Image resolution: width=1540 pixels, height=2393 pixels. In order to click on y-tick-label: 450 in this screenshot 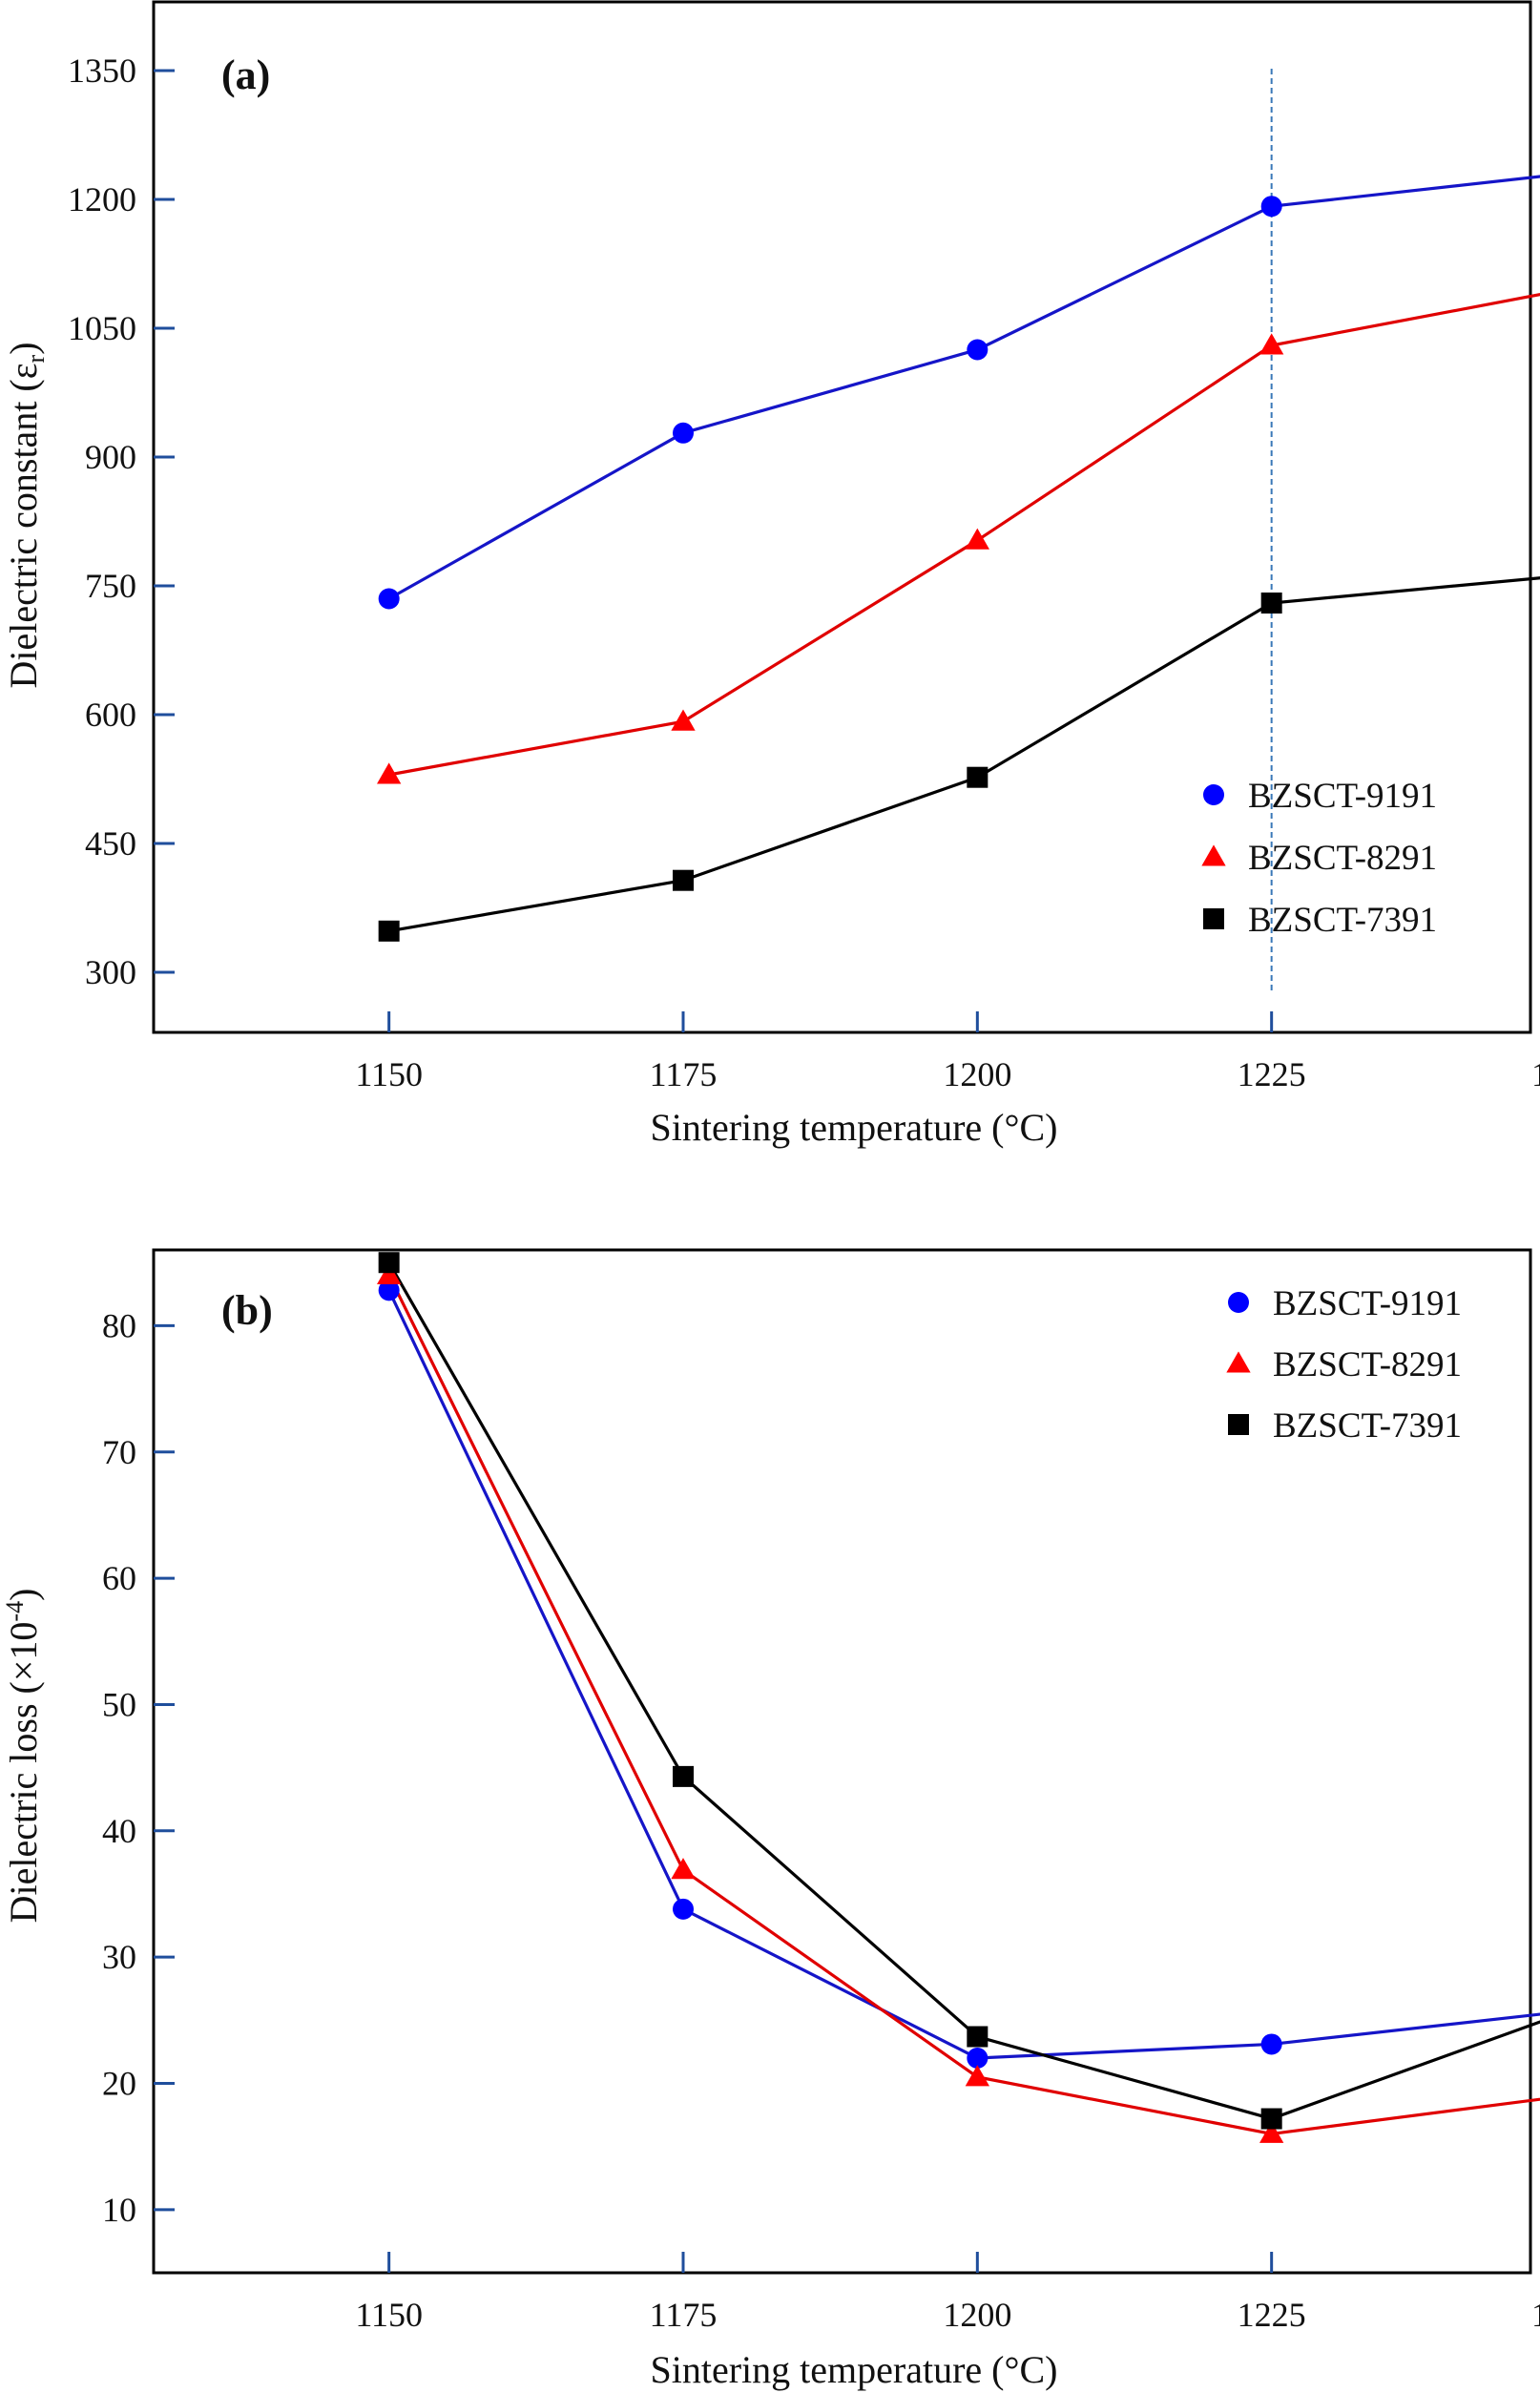, I will do `click(111, 843)`.